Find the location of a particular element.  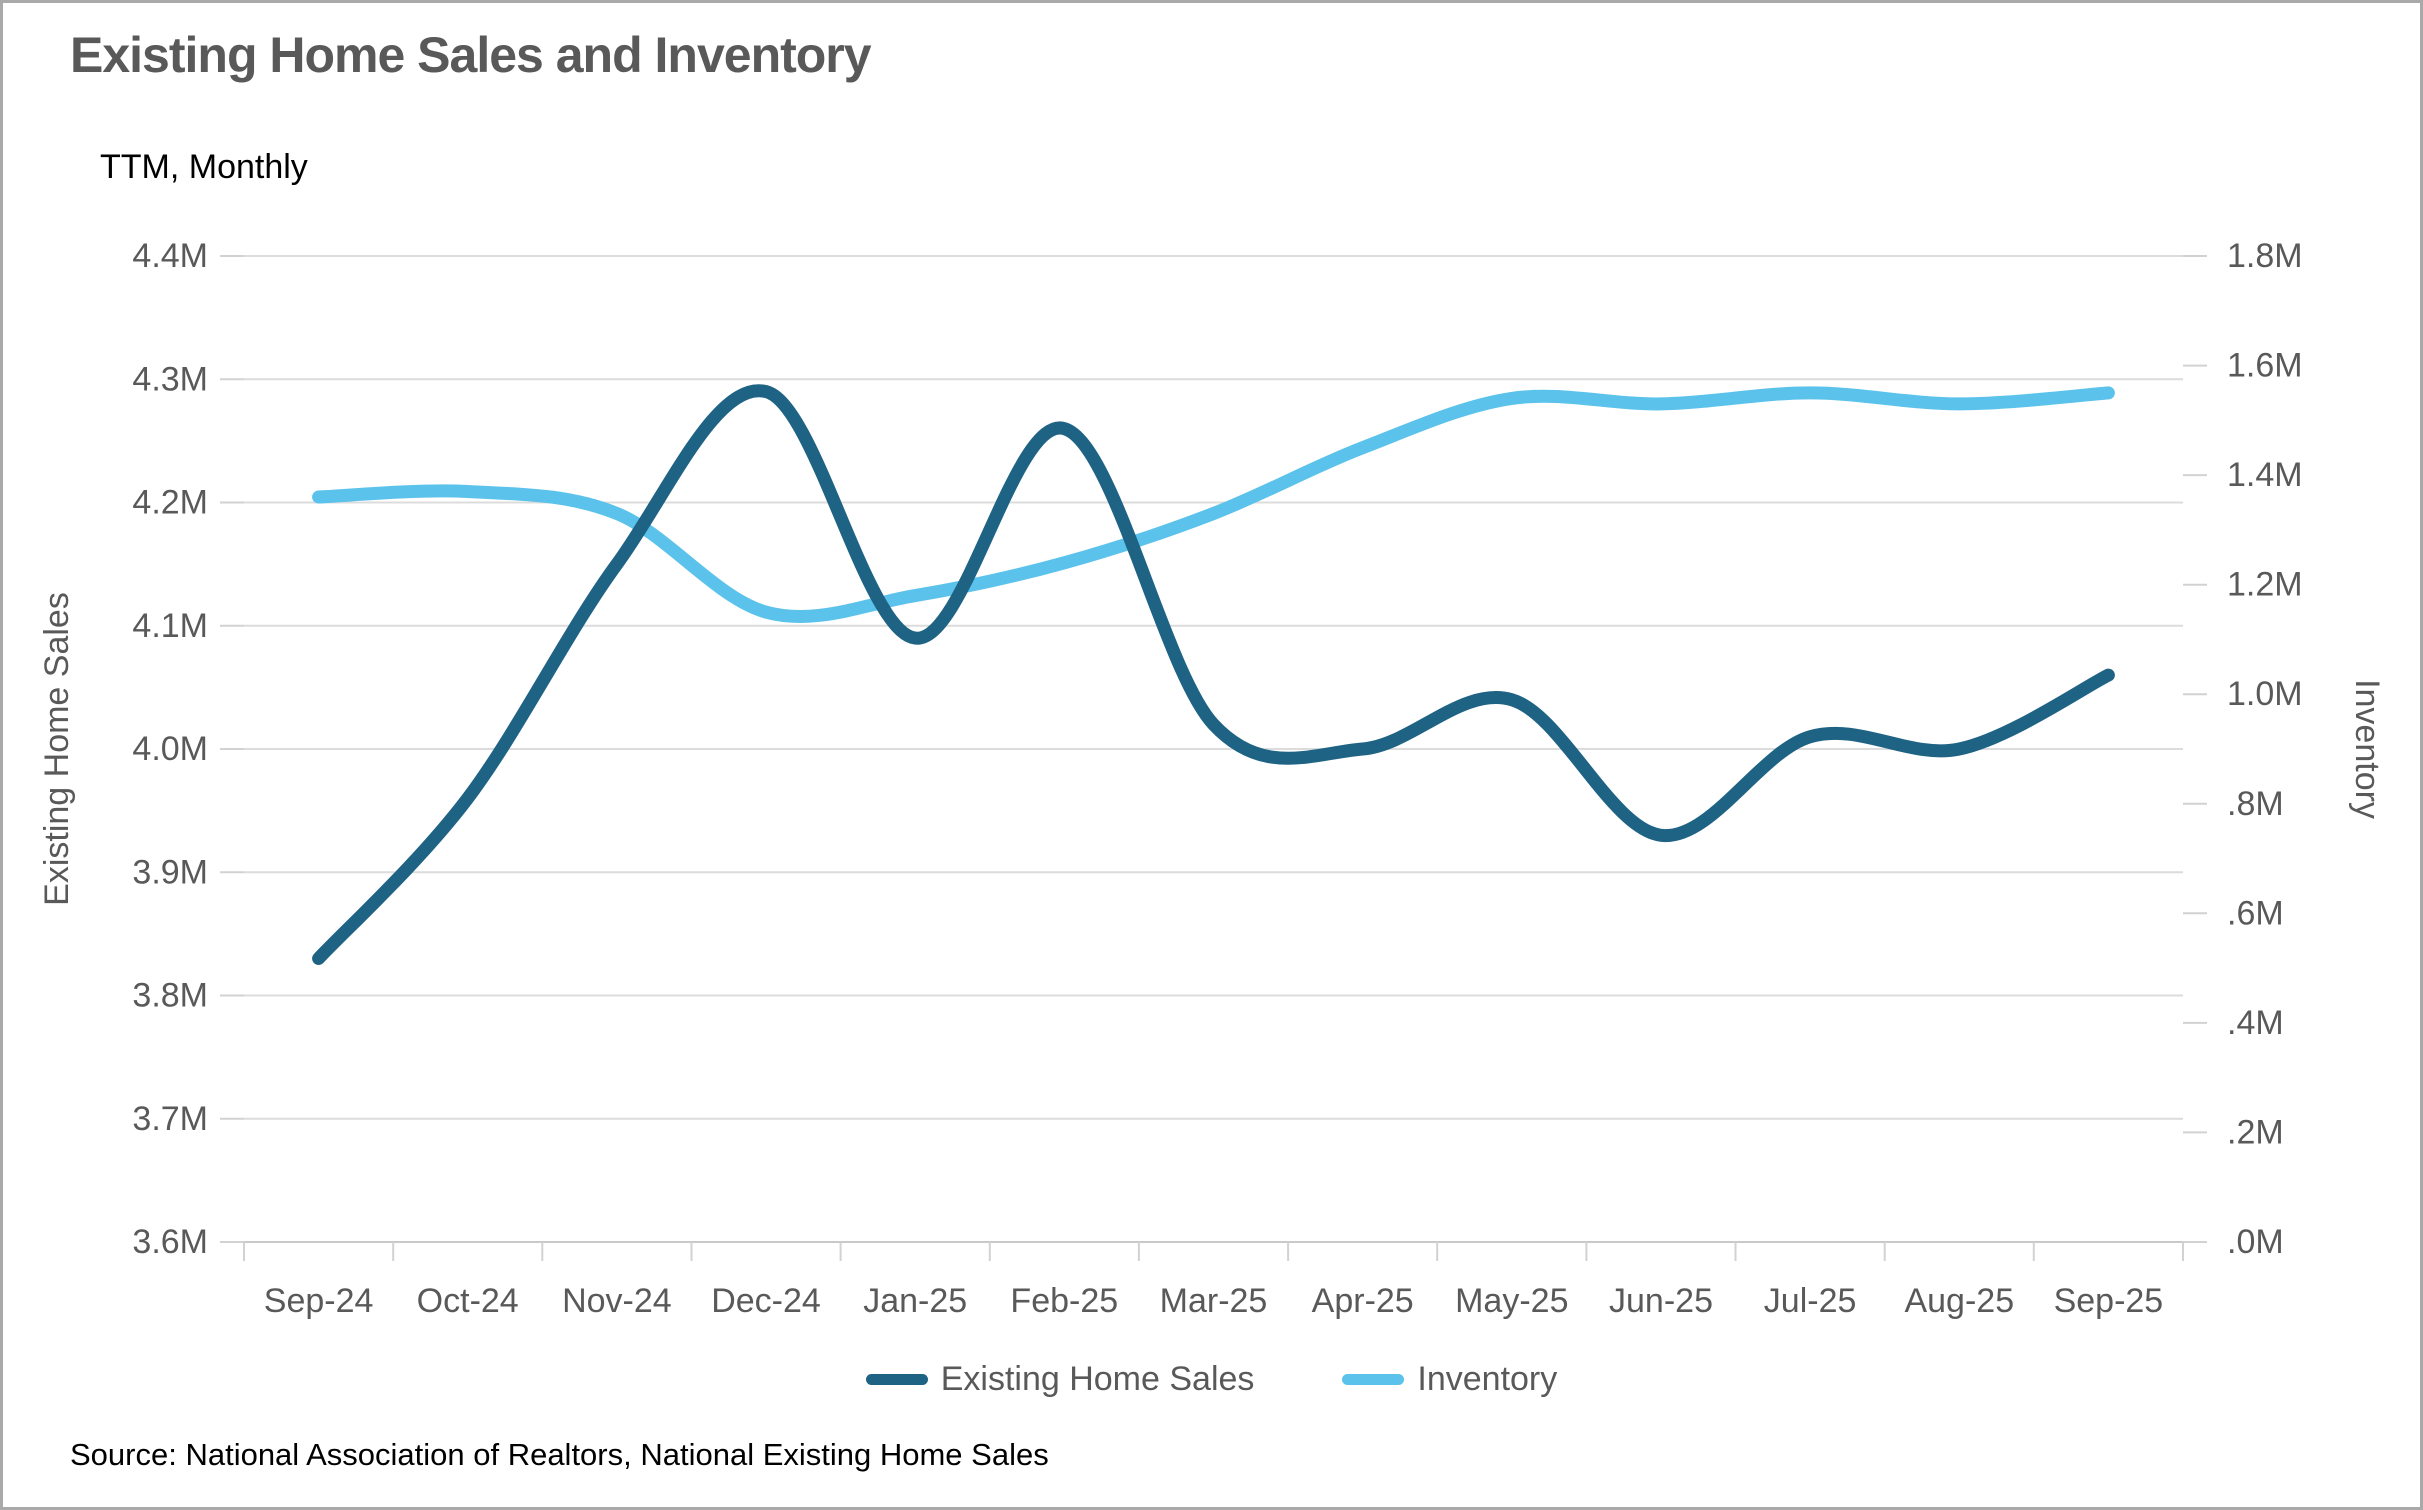

y-axis-title-left: Existing Home Sales is located at coordinates (57, 749).